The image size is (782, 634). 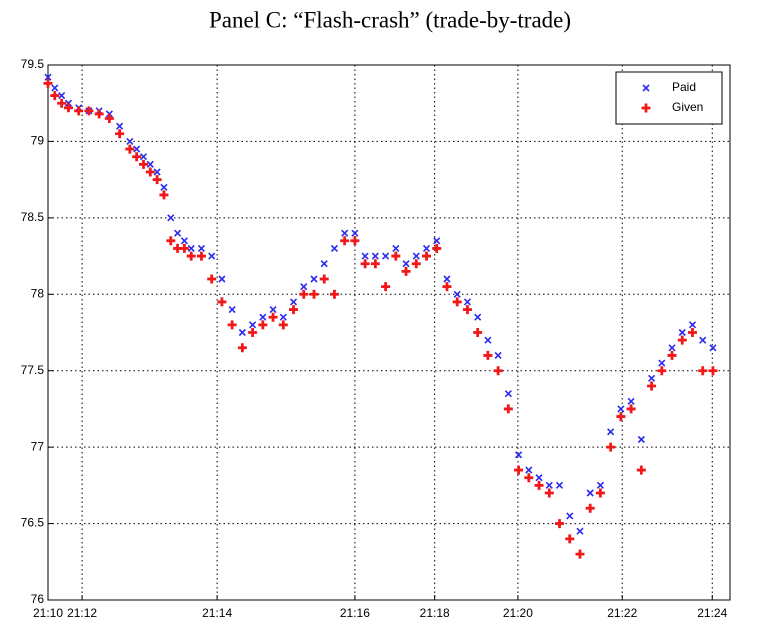 I want to click on legend-box, so click(x=669, y=98).